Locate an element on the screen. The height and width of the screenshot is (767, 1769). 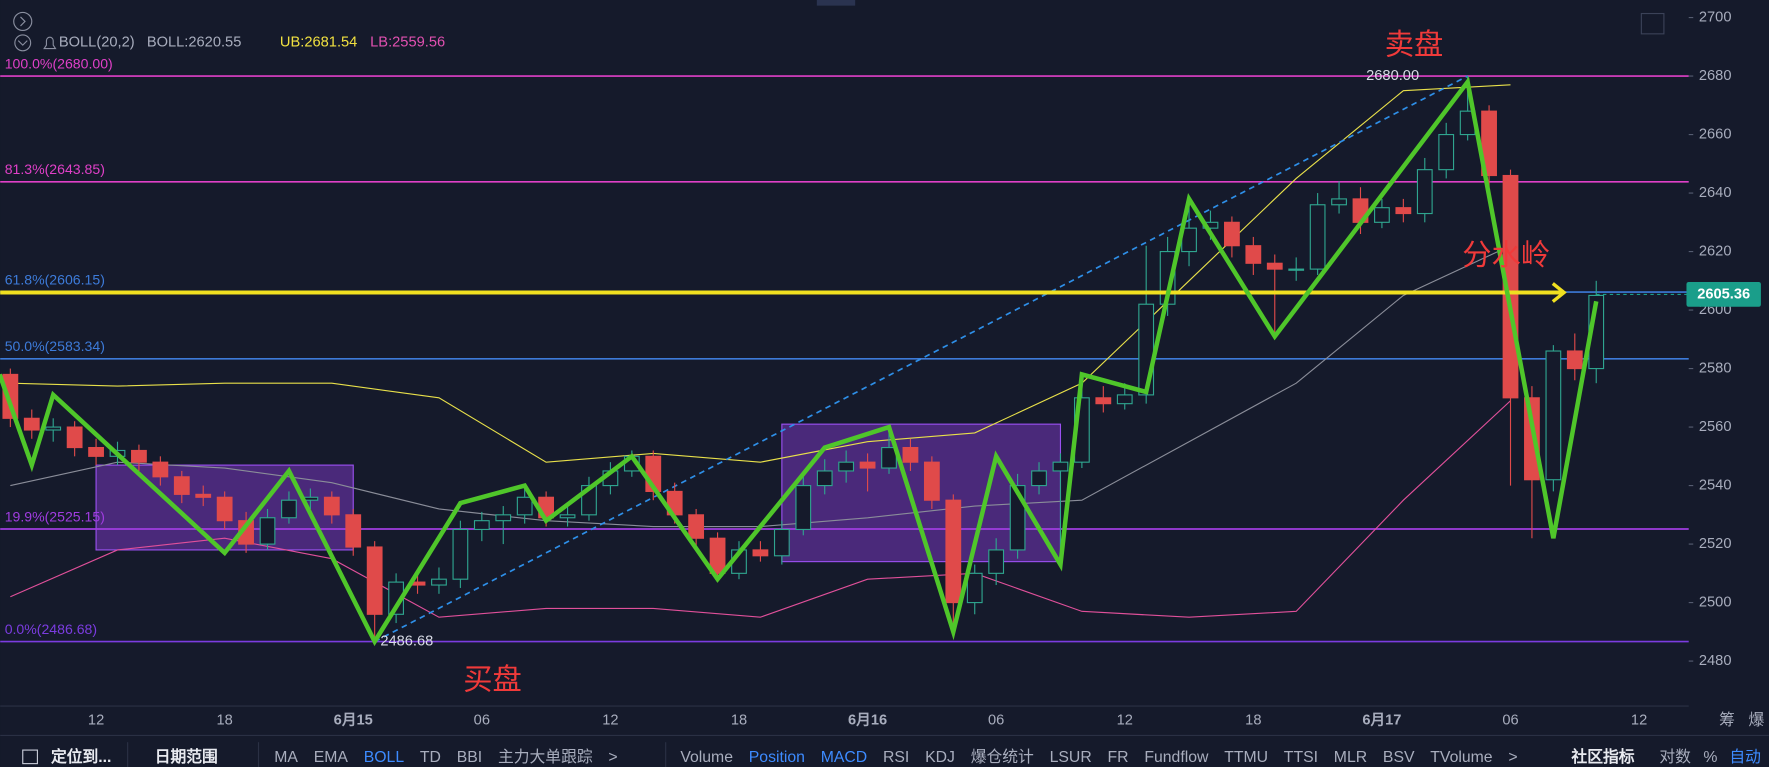
axis-icon: 爆 is located at coordinates (1757, 719).